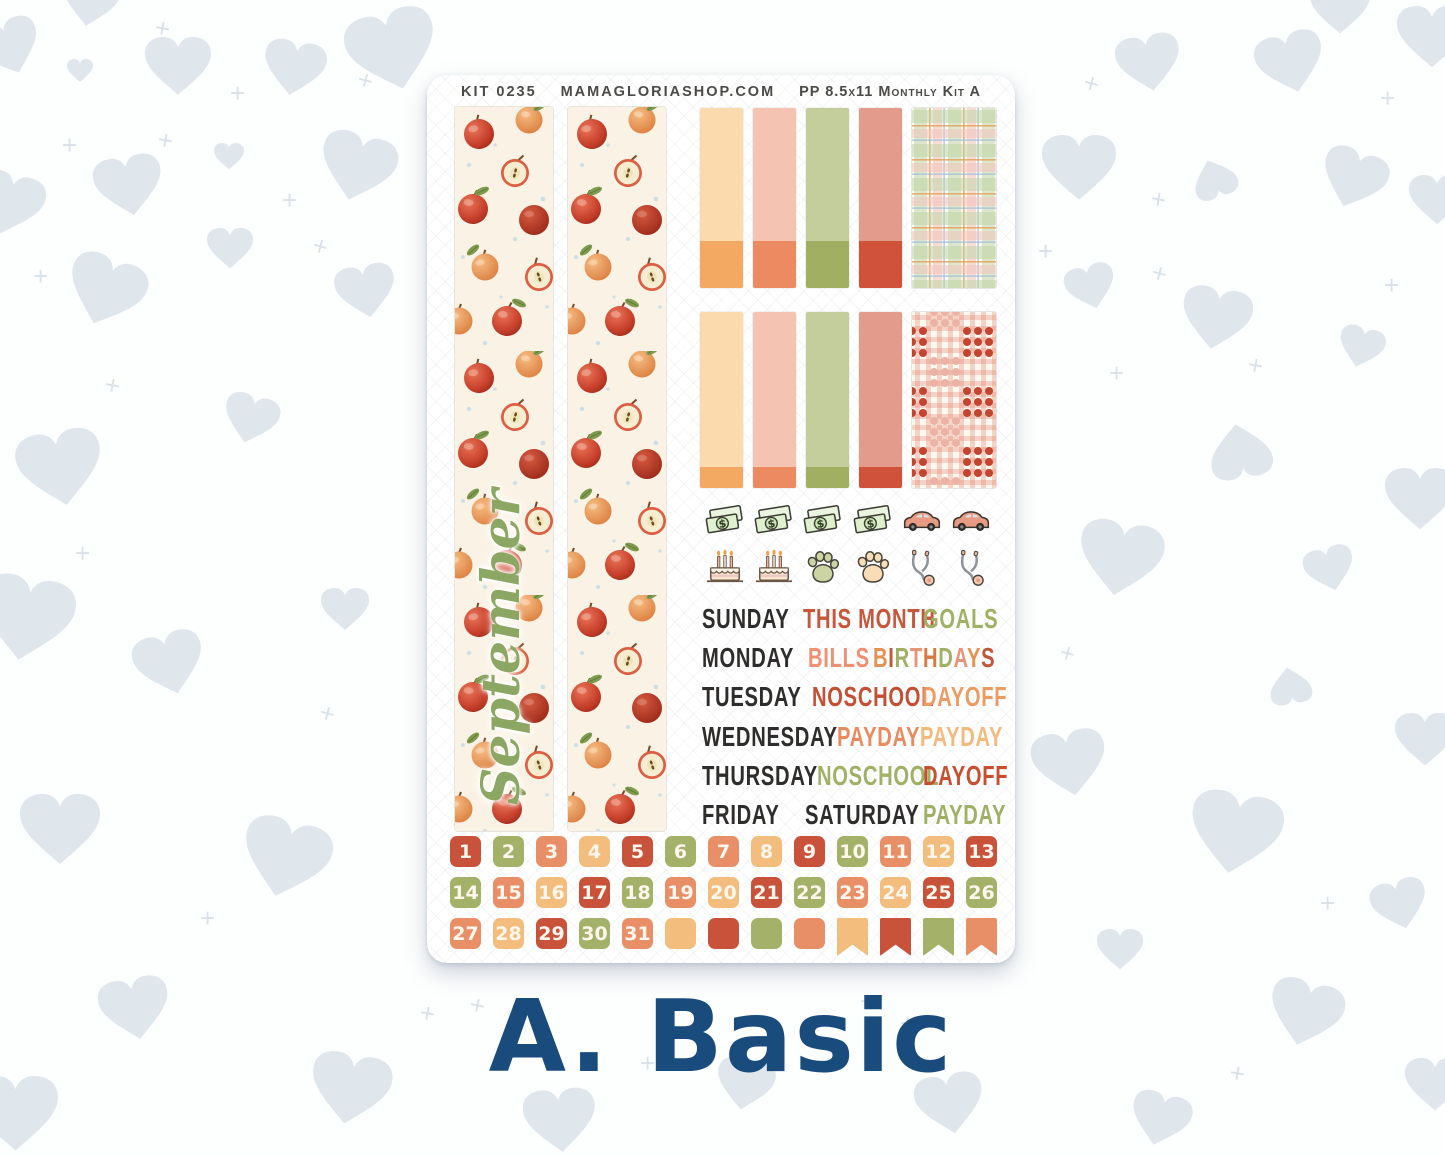  I want to click on date-sticker: 23, so click(852, 892).